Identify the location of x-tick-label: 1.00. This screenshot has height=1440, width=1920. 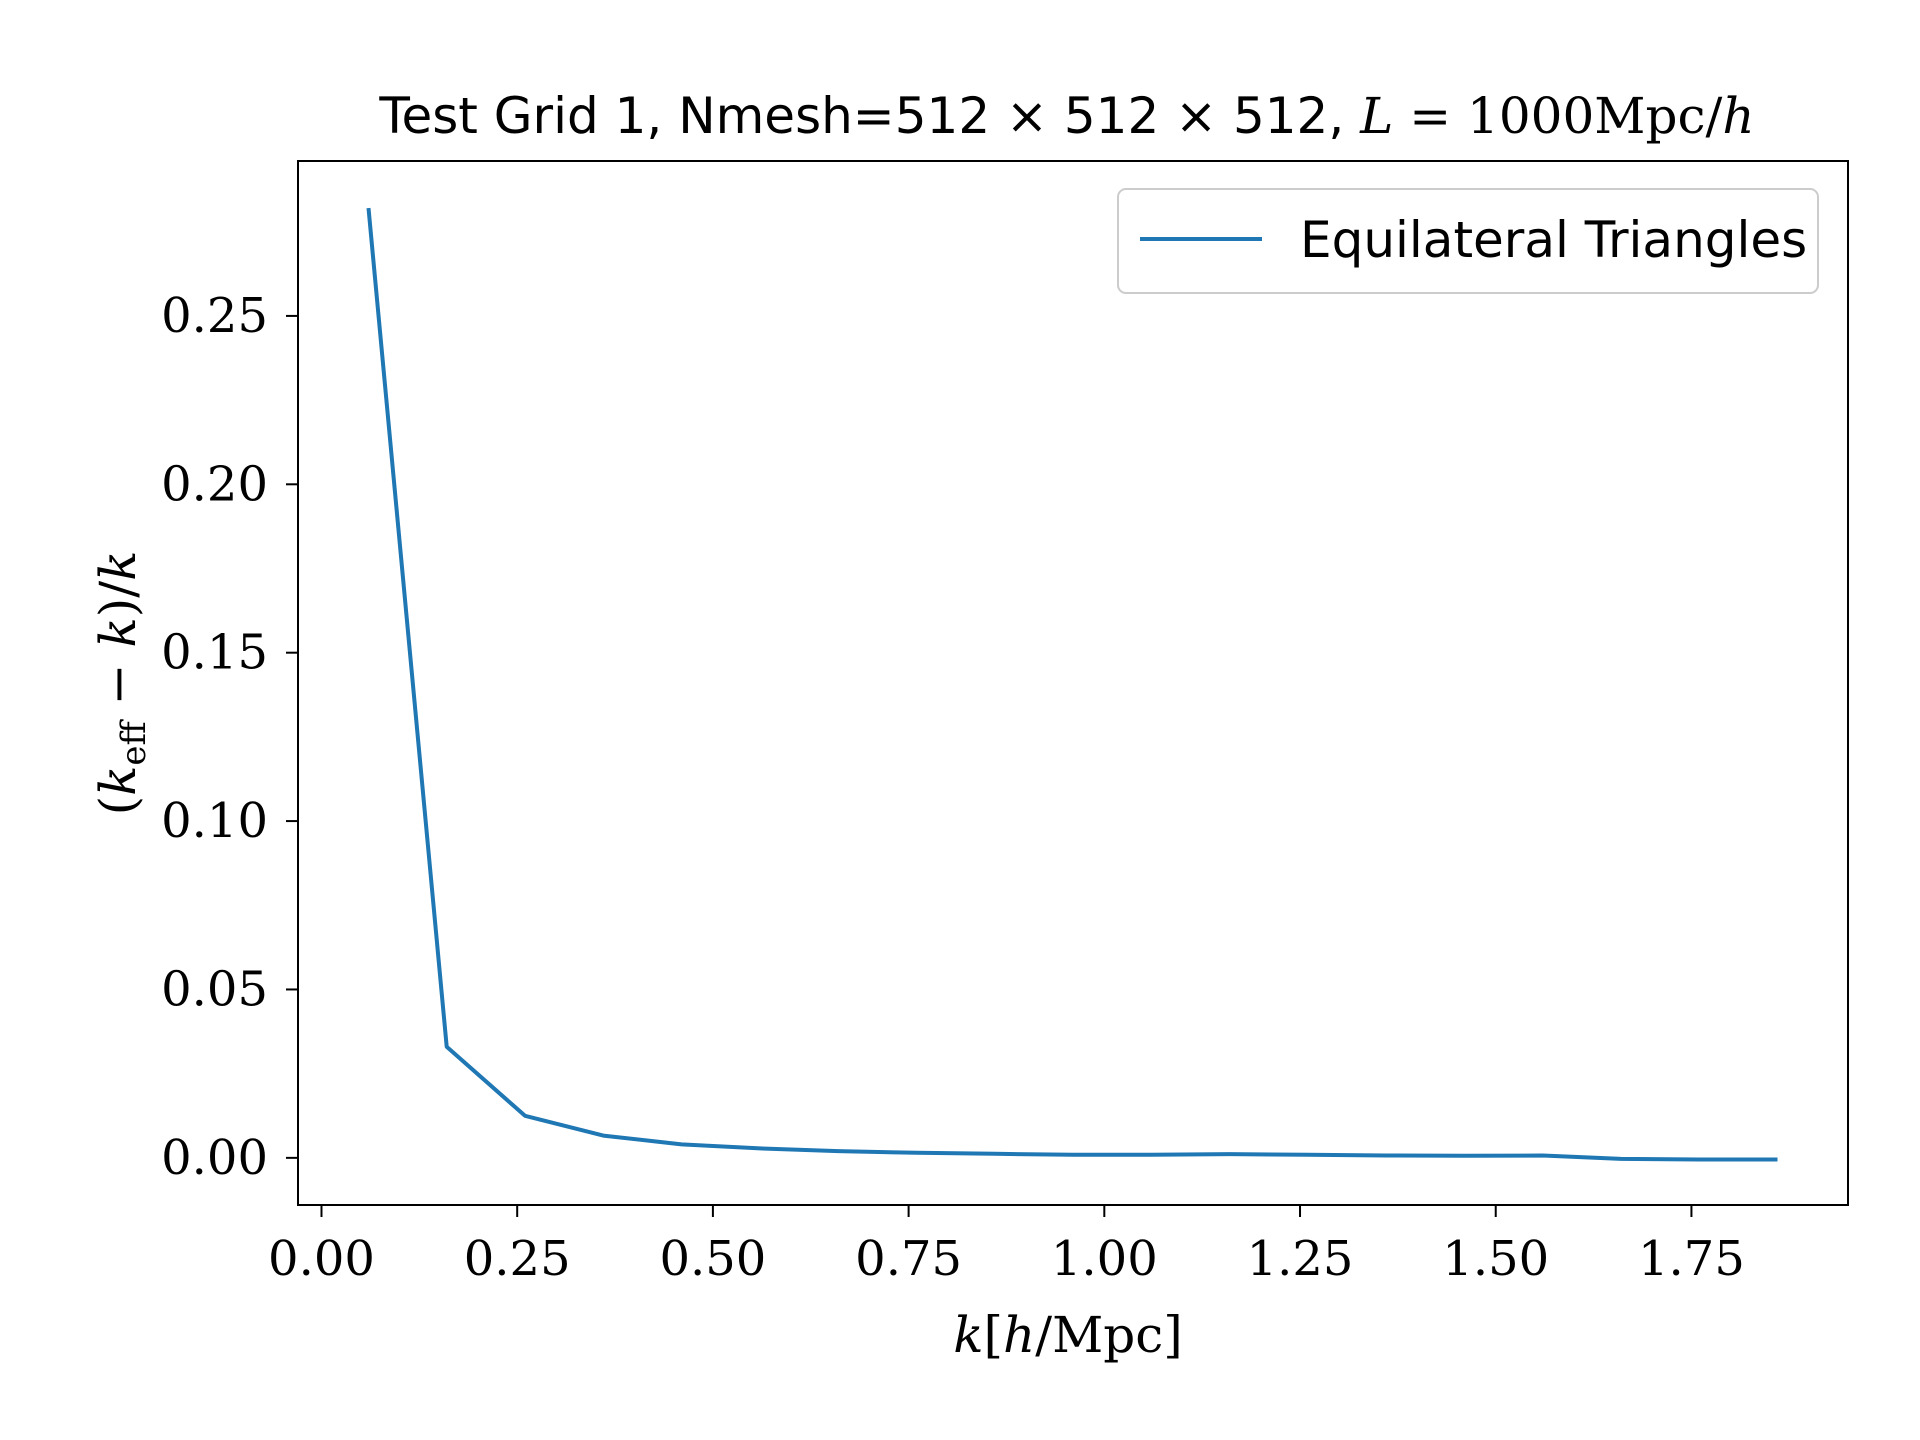
(1104, 1259).